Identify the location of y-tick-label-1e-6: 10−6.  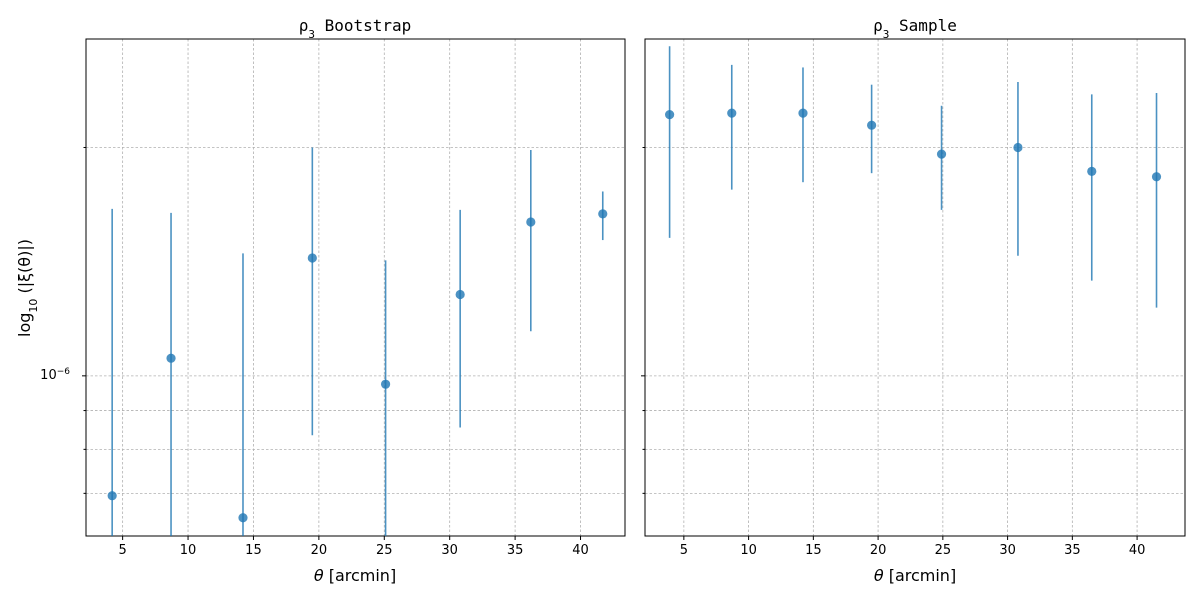
(55, 375).